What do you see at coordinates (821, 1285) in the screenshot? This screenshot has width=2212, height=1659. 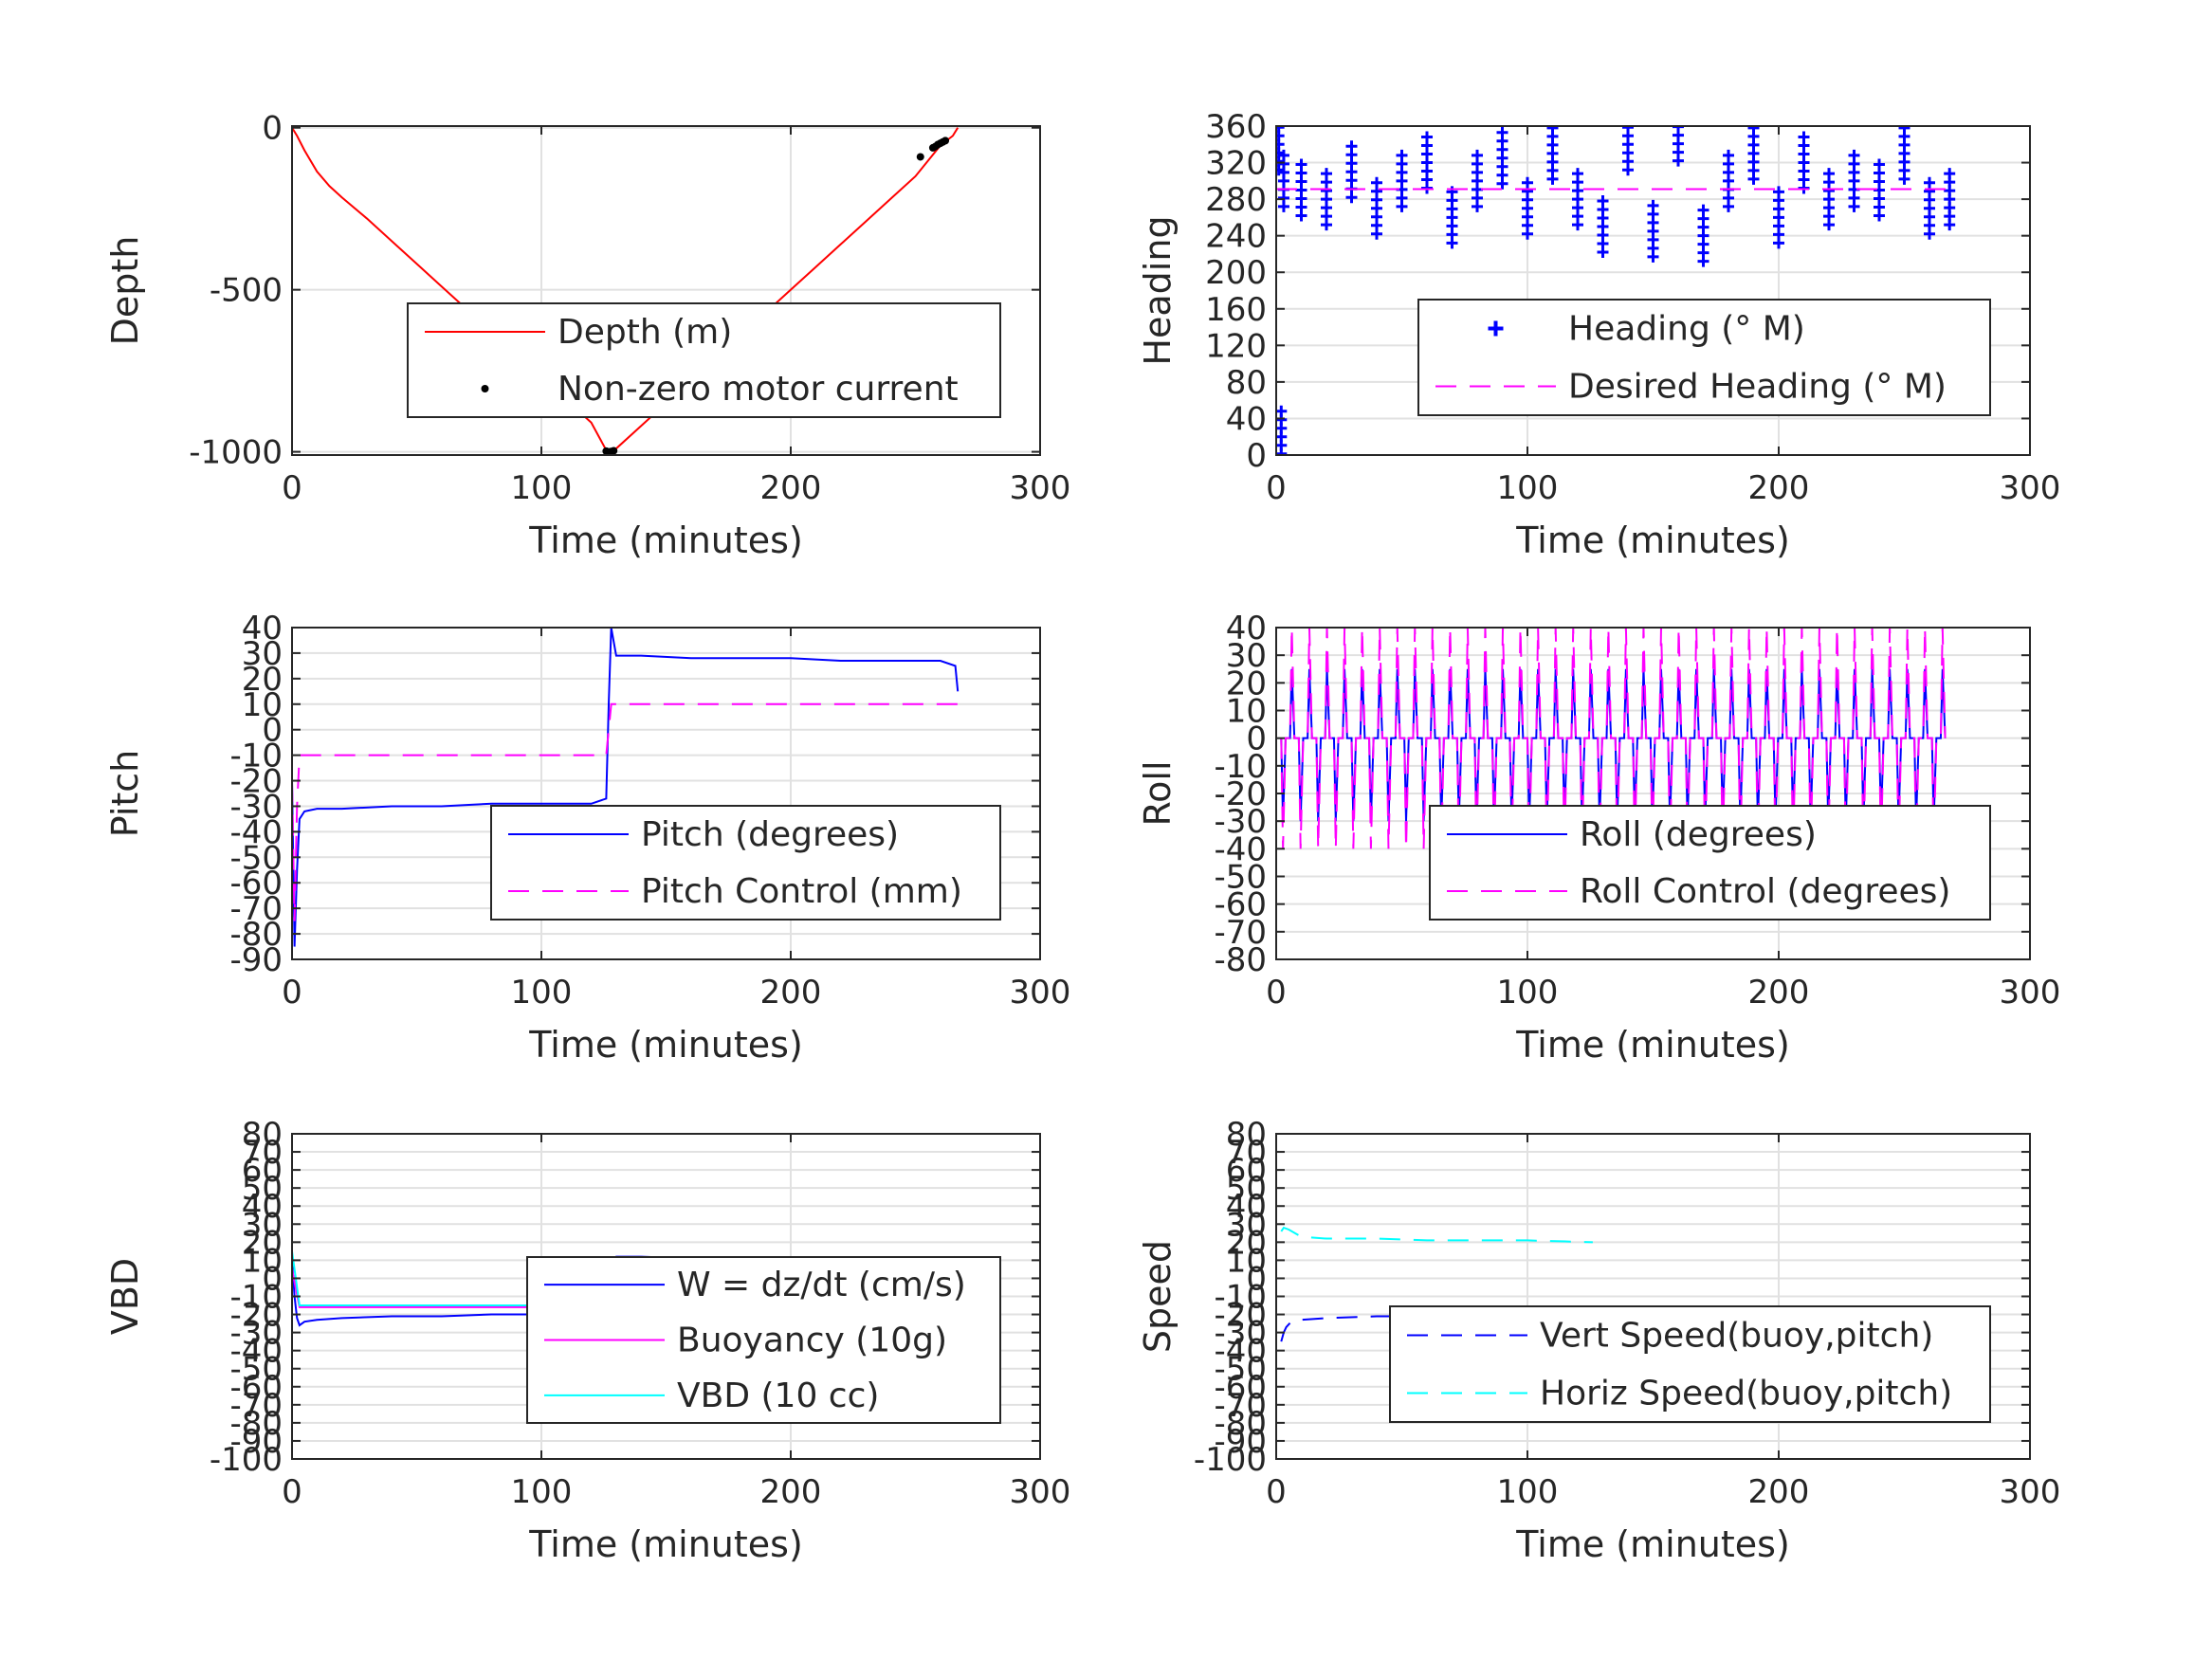 I see `legend-label: W = dz/dt (cm/s)` at bounding box center [821, 1285].